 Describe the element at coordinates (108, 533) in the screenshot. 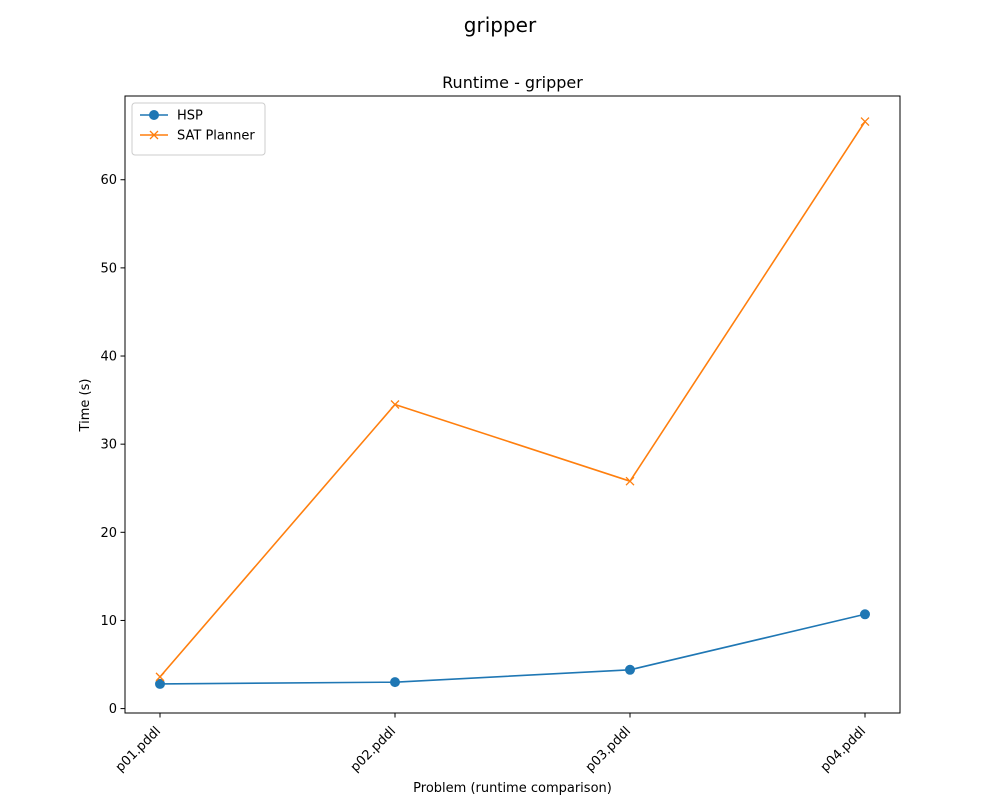

I see `y-tick-label: 20` at that location.